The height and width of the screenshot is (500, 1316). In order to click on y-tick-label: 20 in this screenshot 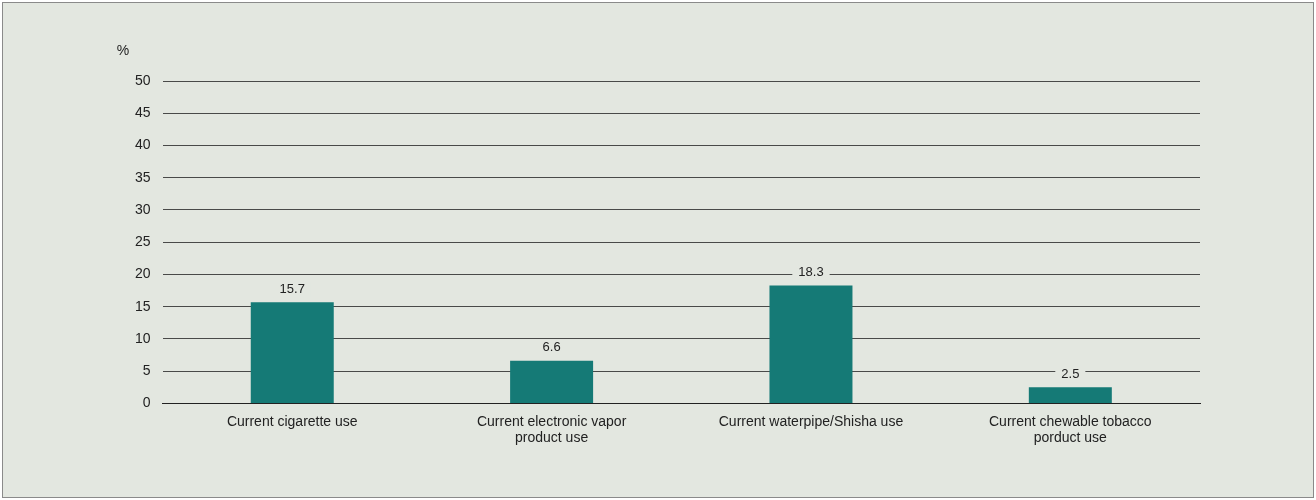, I will do `click(142, 273)`.